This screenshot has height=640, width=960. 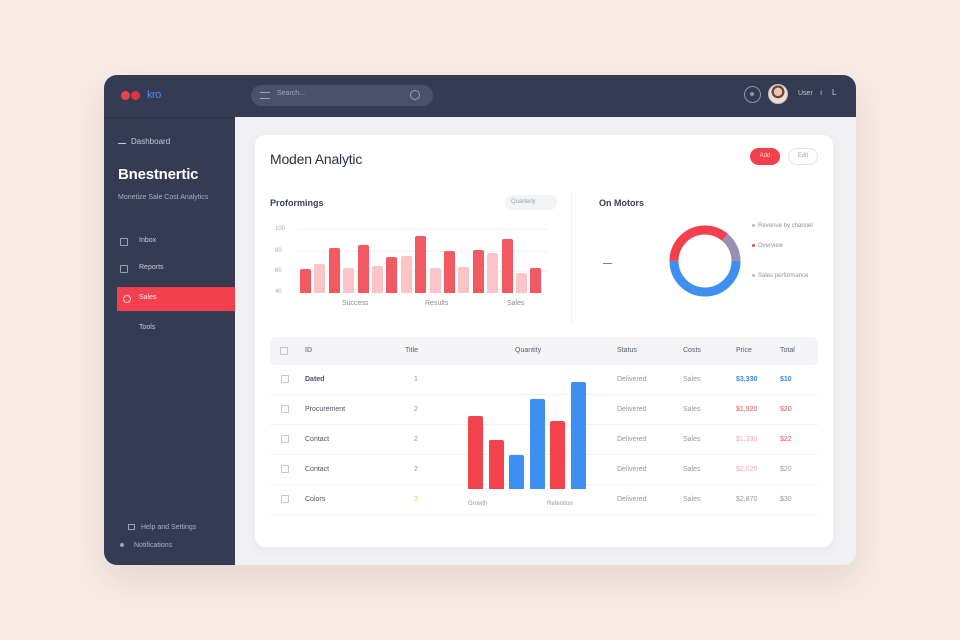 I want to click on legend-label: Sales performance, so click(x=783, y=276).